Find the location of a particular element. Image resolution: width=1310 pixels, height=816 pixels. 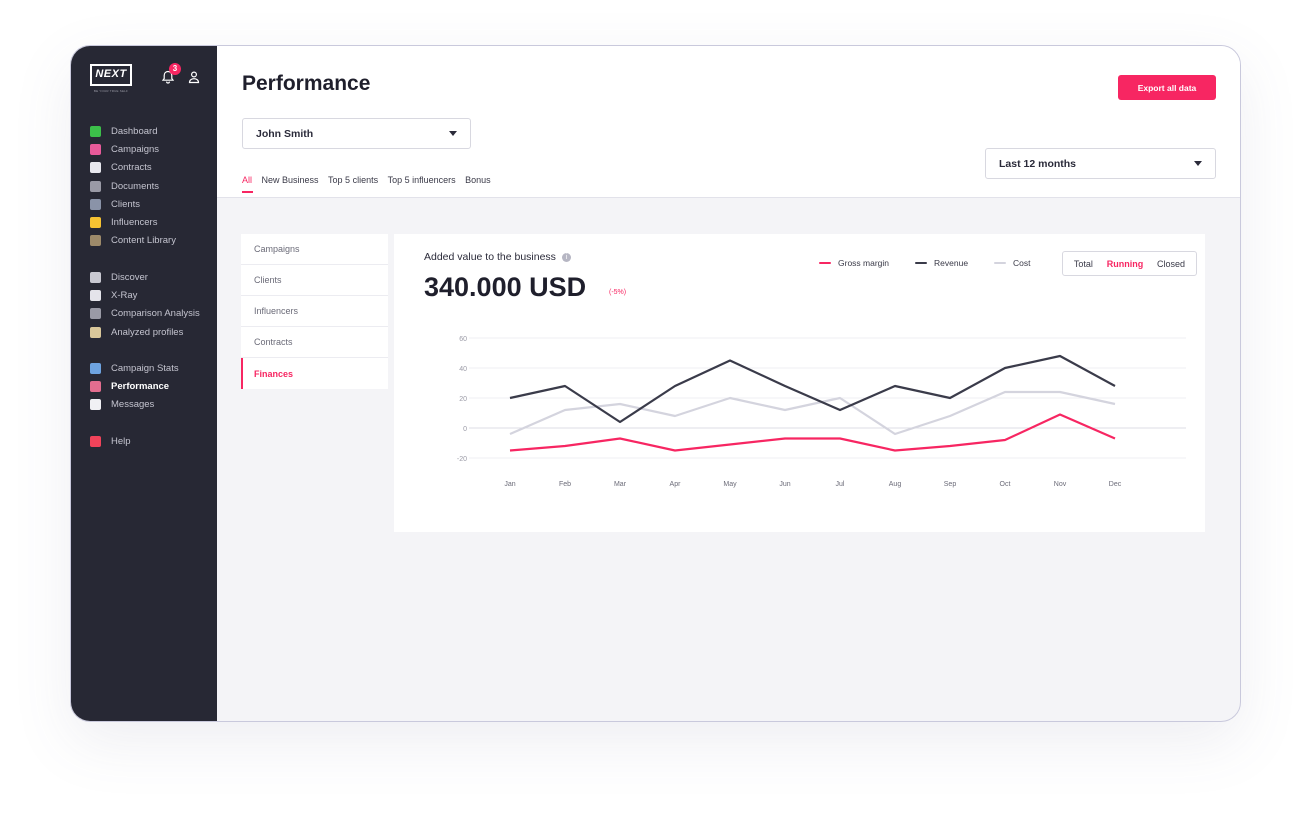

user-icon is located at coordinates (194, 77).